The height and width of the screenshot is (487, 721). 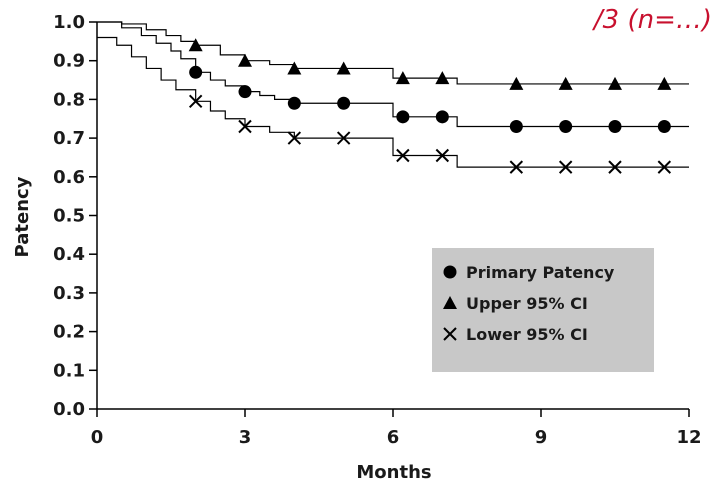 I want to click on legend-marker-primary-patency, so click(x=450, y=272).